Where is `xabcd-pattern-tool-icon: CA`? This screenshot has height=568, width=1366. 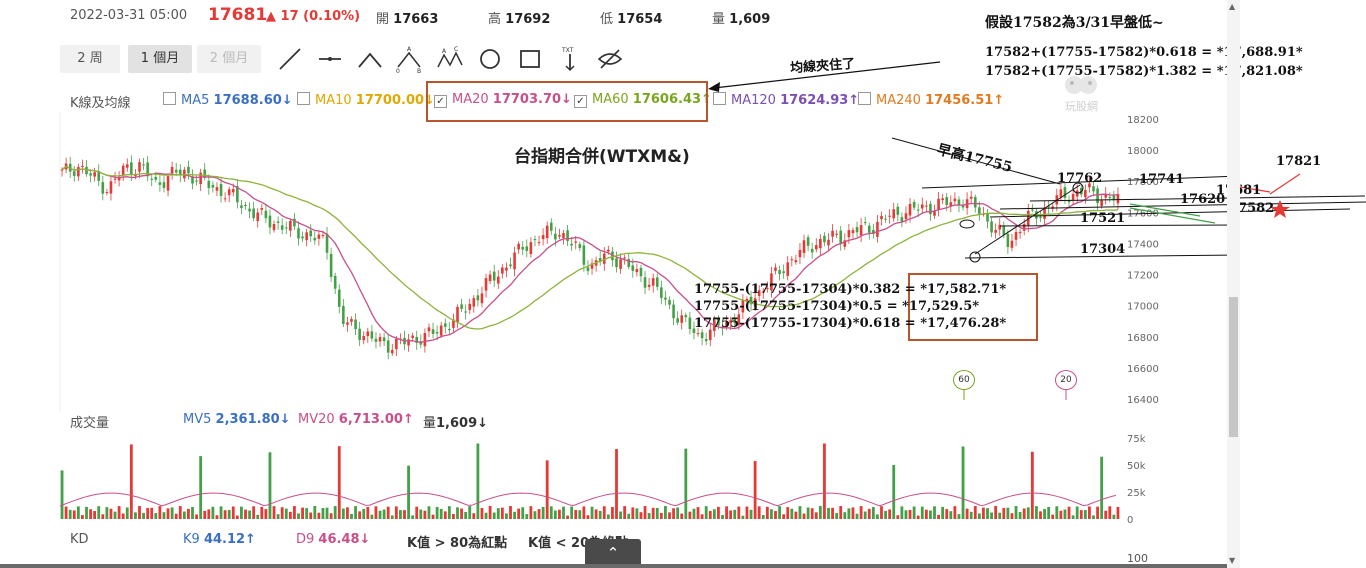 xabcd-pattern-tool-icon: CA is located at coordinates (450, 59).